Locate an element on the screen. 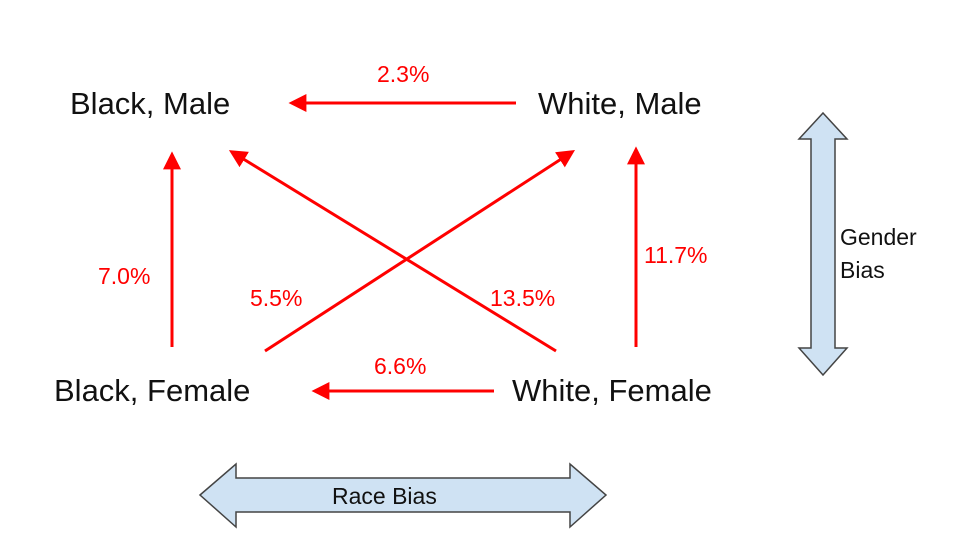 The image size is (972, 556). label-white-male-to-black-male: 2.3% is located at coordinates (403, 74).